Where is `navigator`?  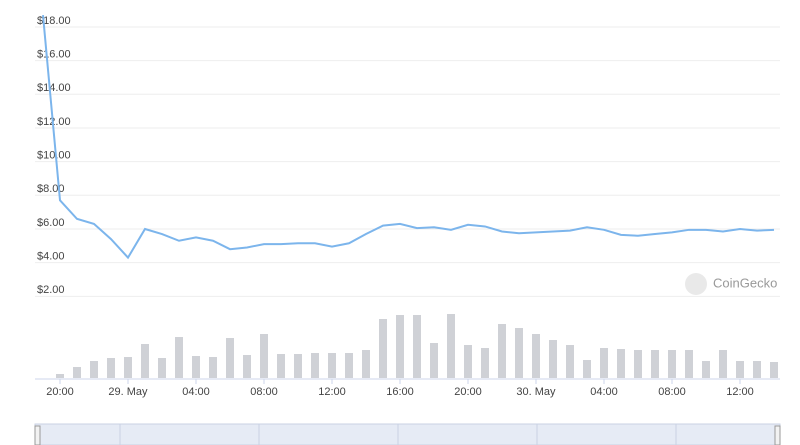
navigator is located at coordinates (407, 434).